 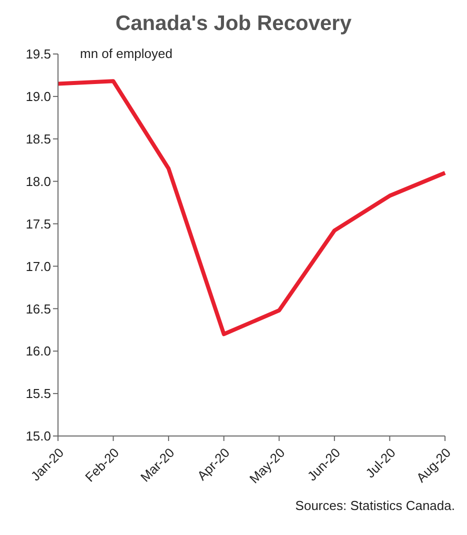 What do you see at coordinates (38, 394) in the screenshot?
I see `y-tick-label: 15.5` at bounding box center [38, 394].